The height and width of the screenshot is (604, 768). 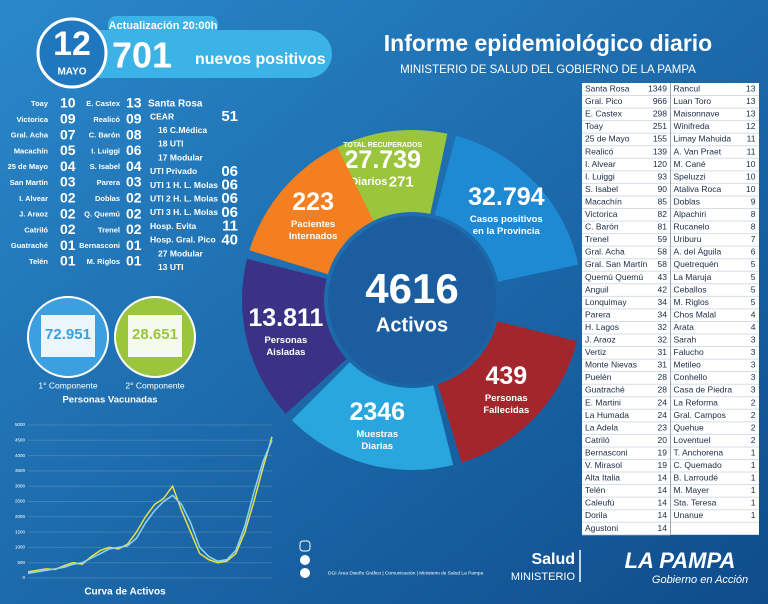 What do you see at coordinates (689, 427) in the screenshot?
I see `table-name: Quehue` at bounding box center [689, 427].